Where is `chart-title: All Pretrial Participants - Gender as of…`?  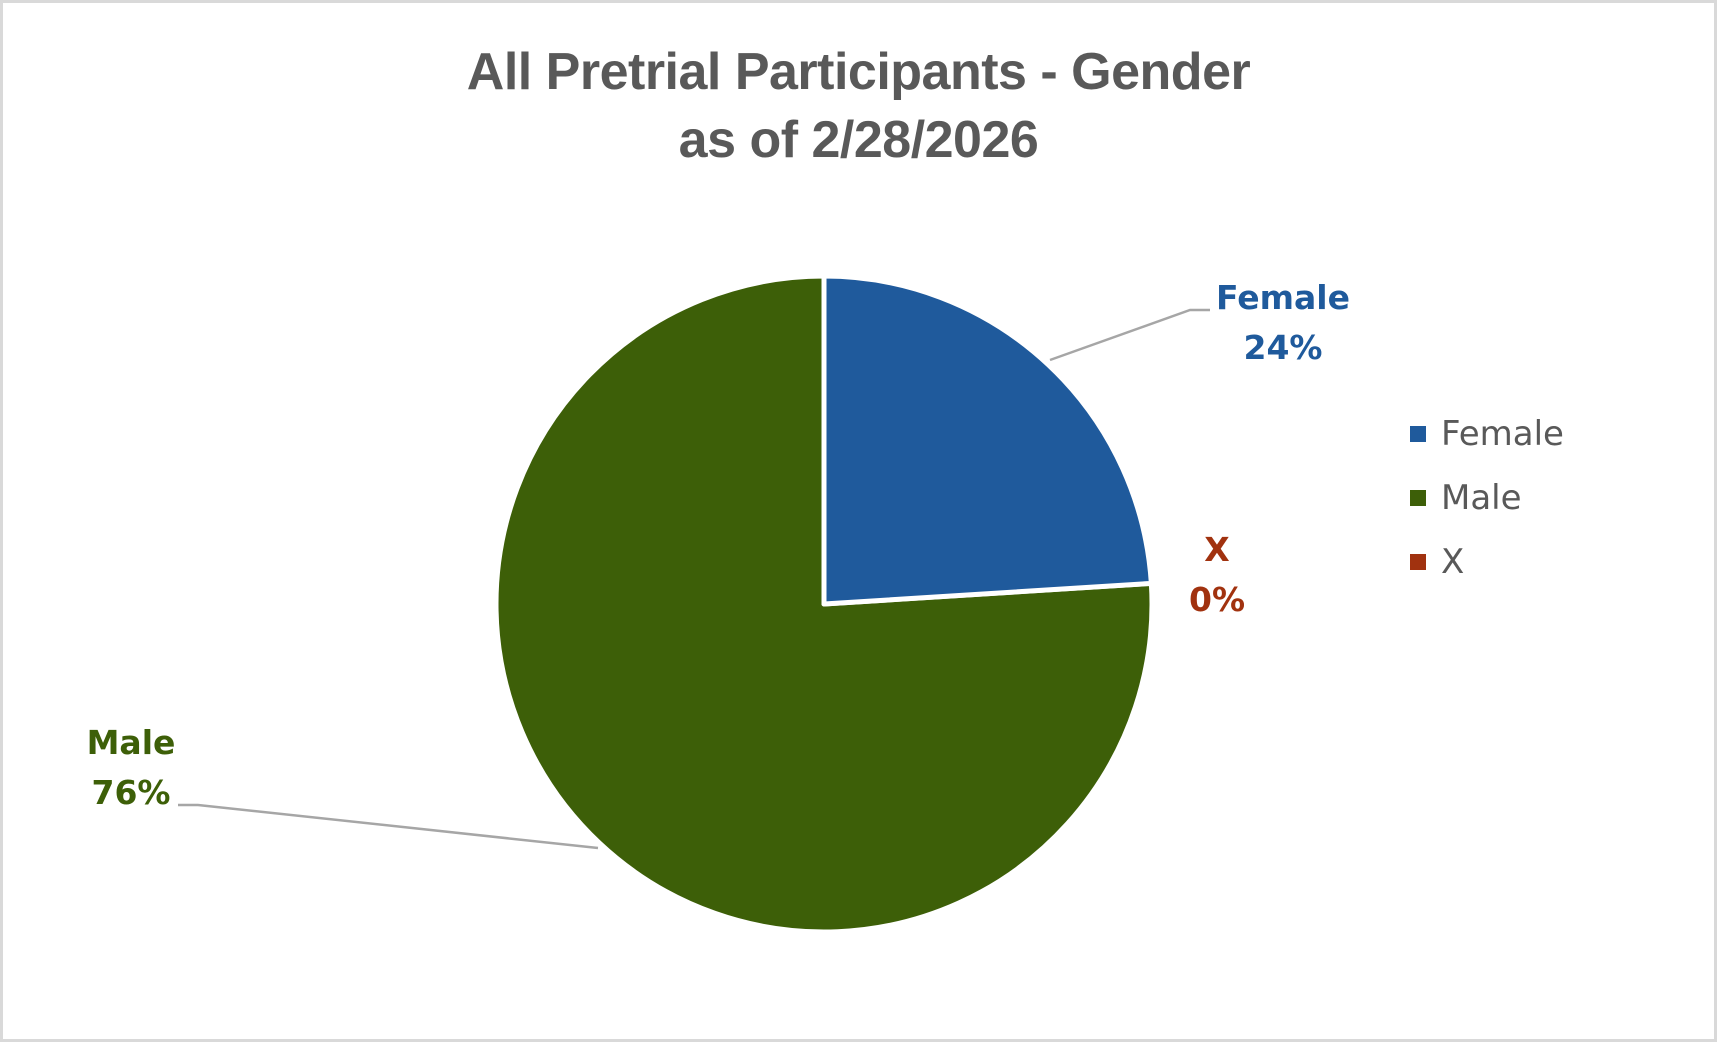 chart-title: All Pretrial Participants - Gender as of… is located at coordinates (858, 106).